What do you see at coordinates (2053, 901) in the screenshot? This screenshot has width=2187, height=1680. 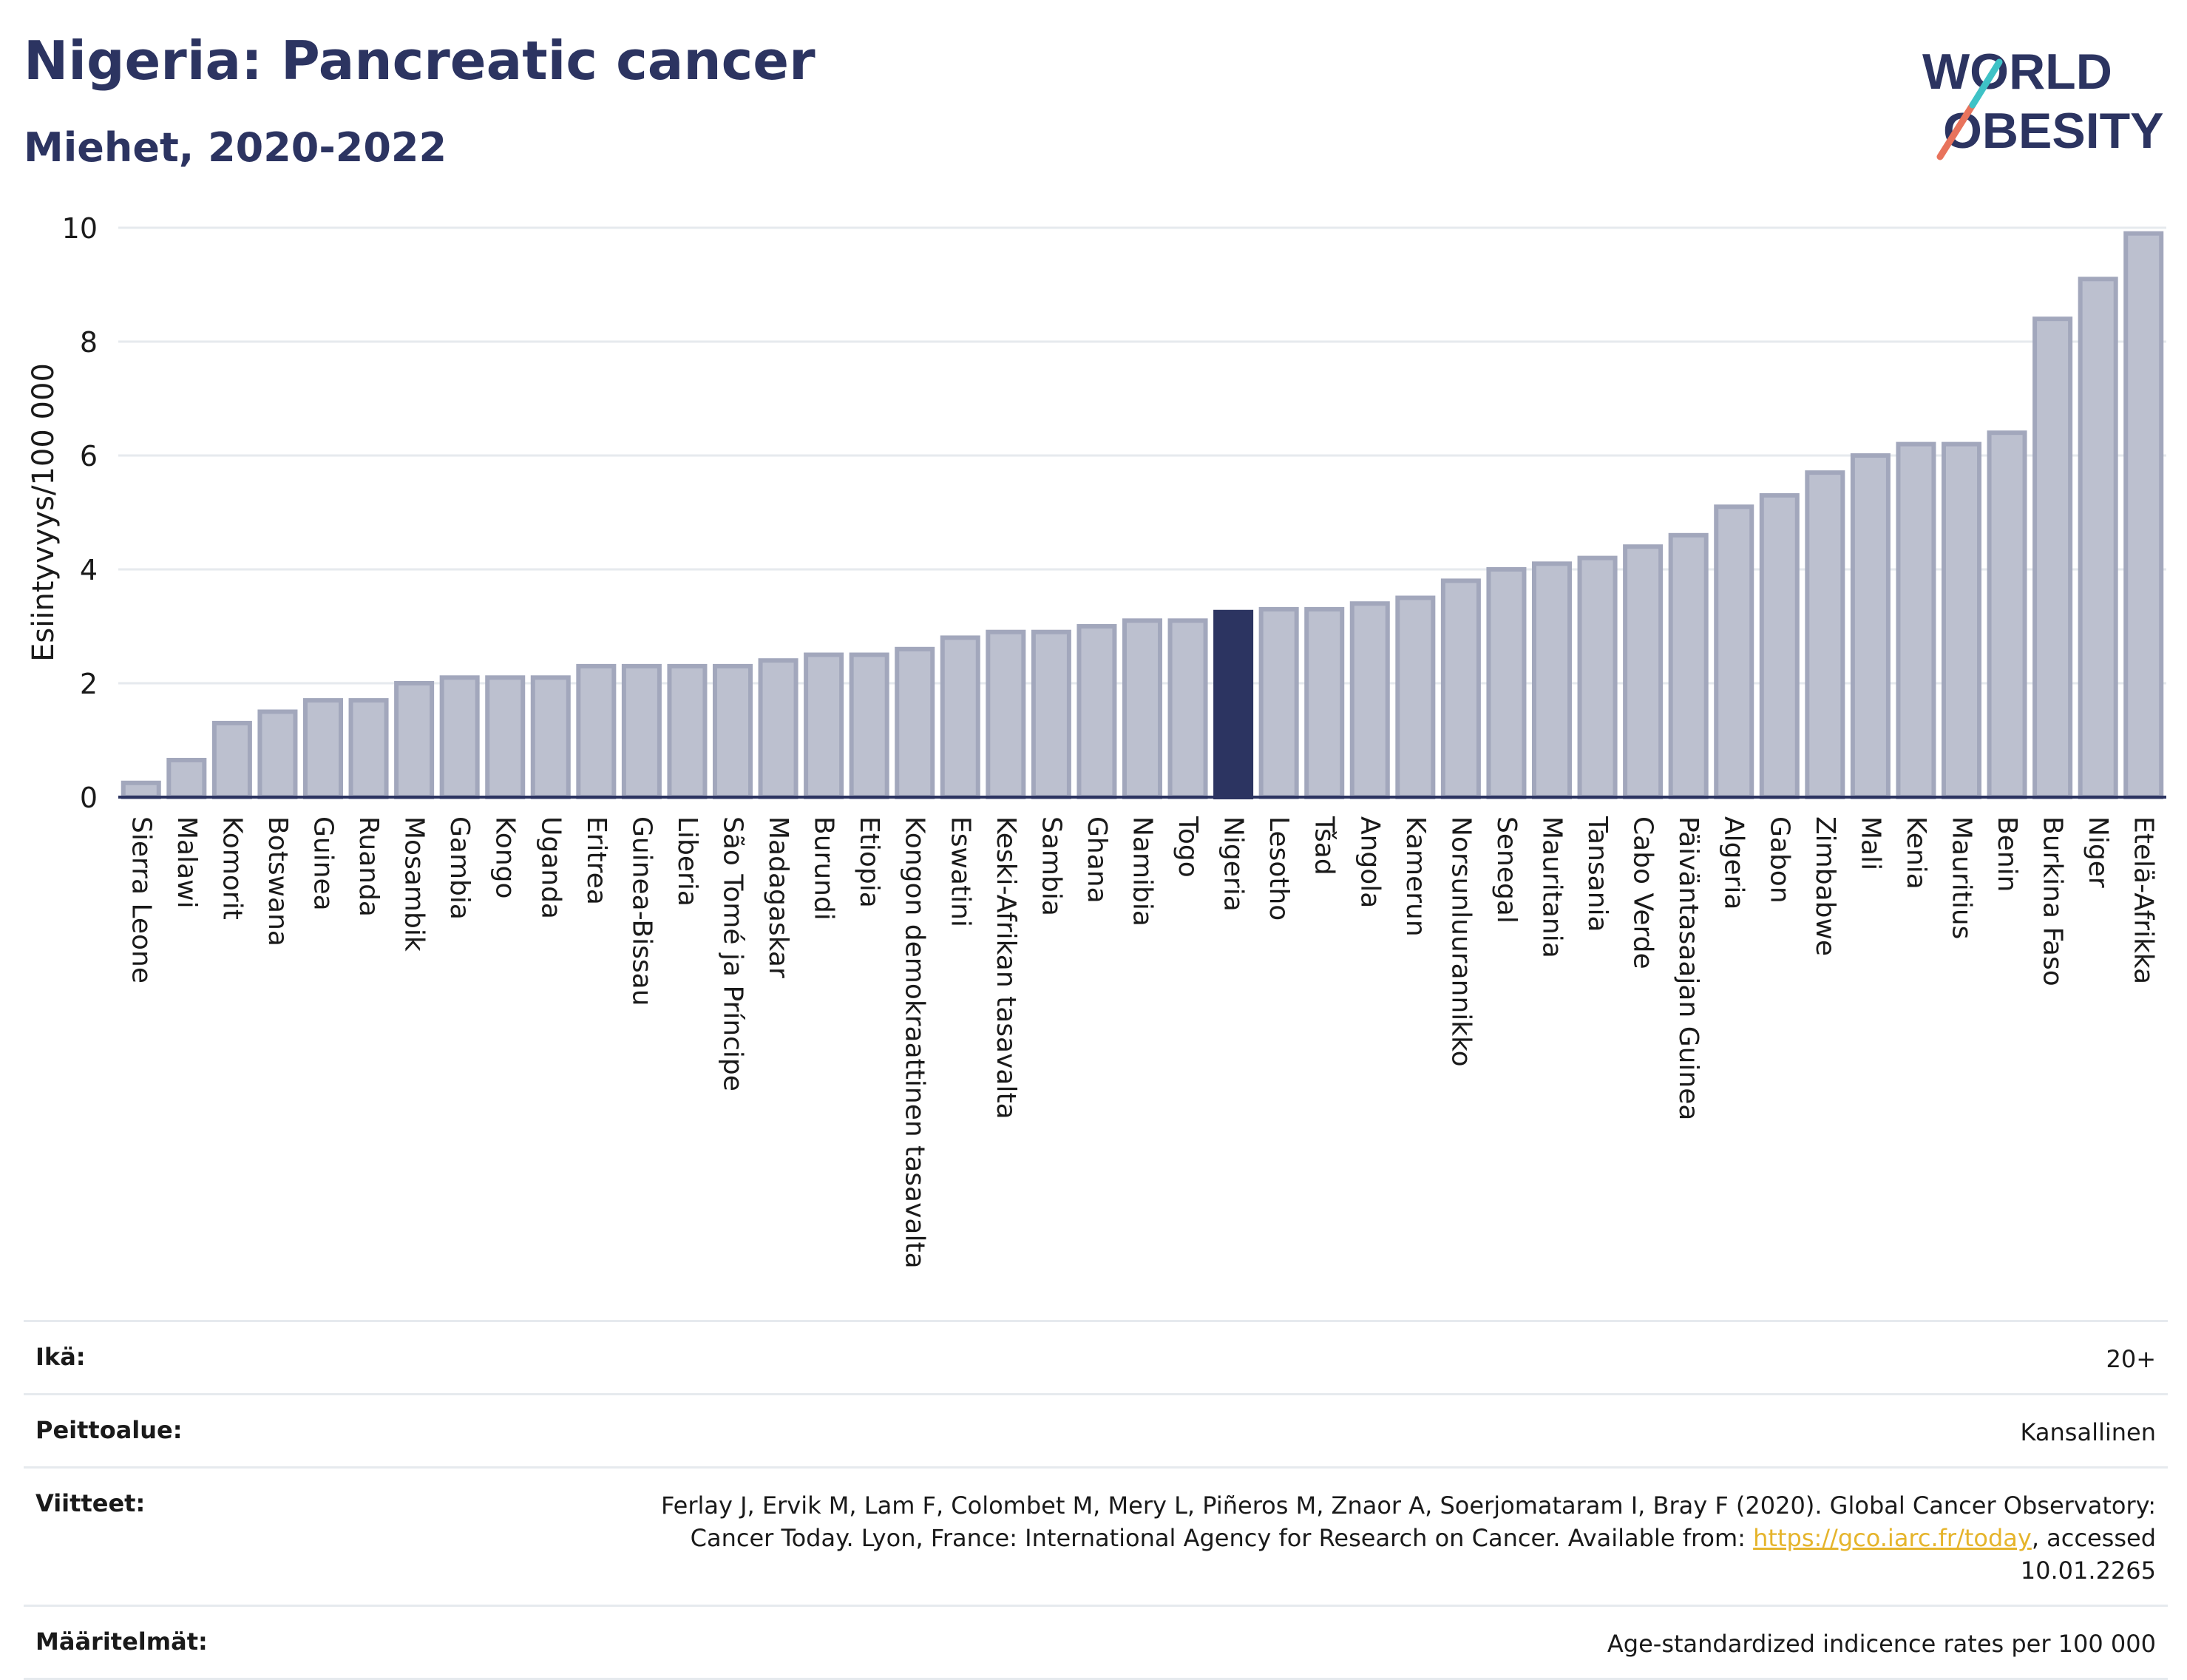 I see `x-tick-label: Burkina Faso` at bounding box center [2053, 901].